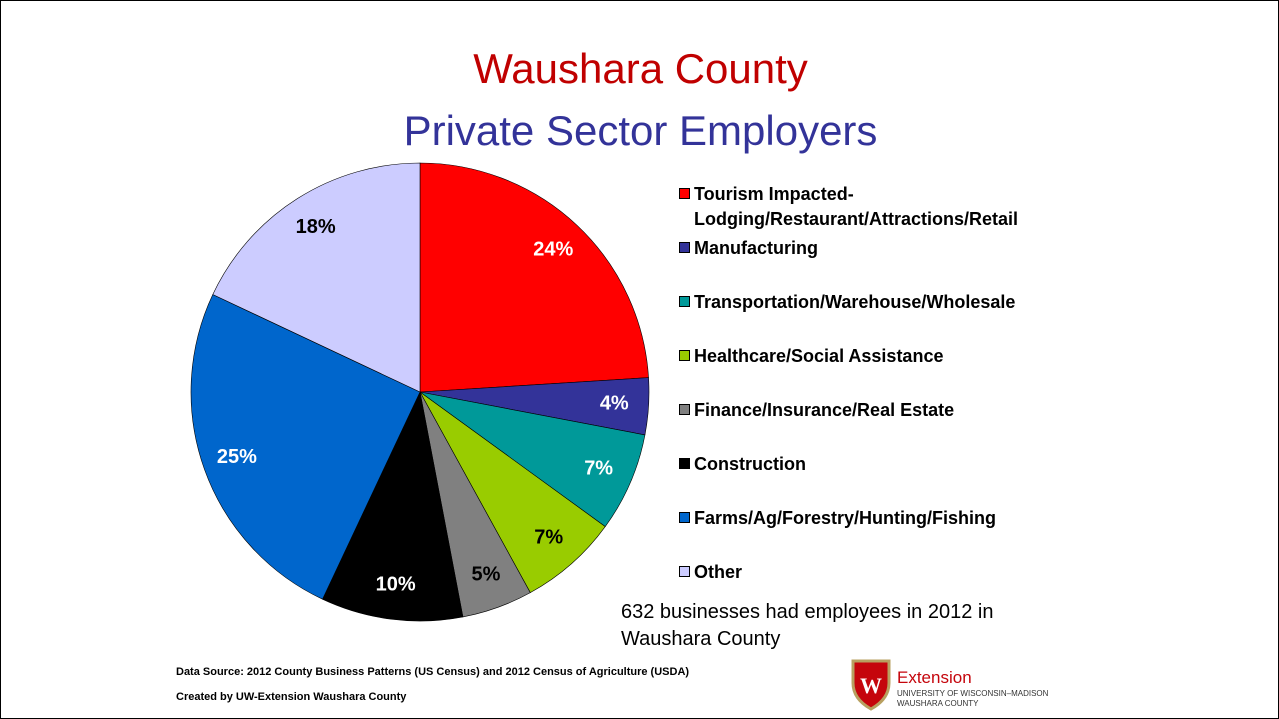 Image resolution: width=1279 pixels, height=719 pixels. Describe the element at coordinates (750, 464) in the screenshot. I see `legend-label: Construction` at that location.